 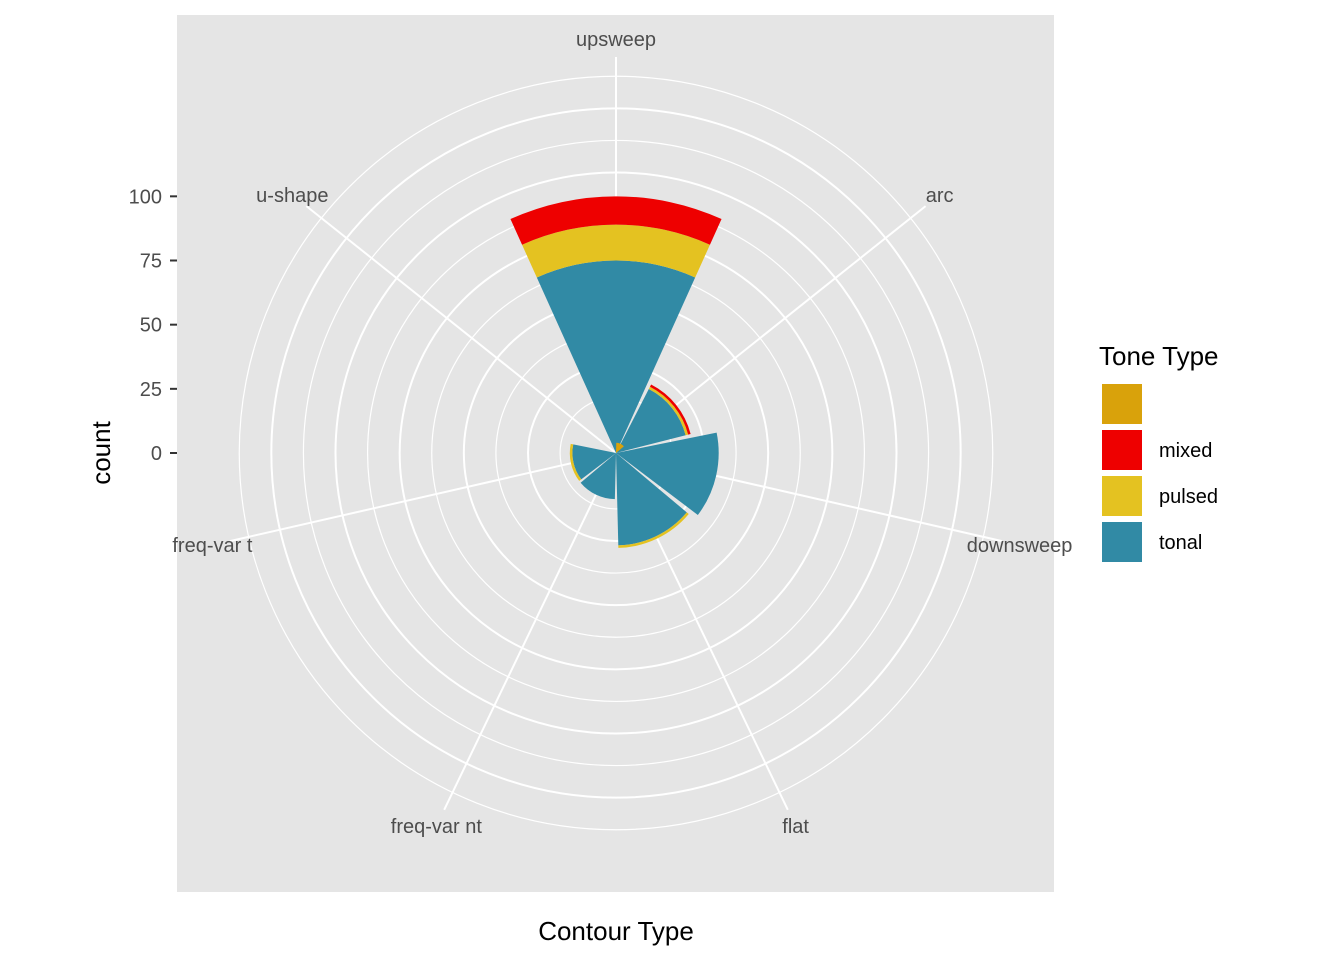 I want to click on category-label: upsweep, so click(x=616, y=40).